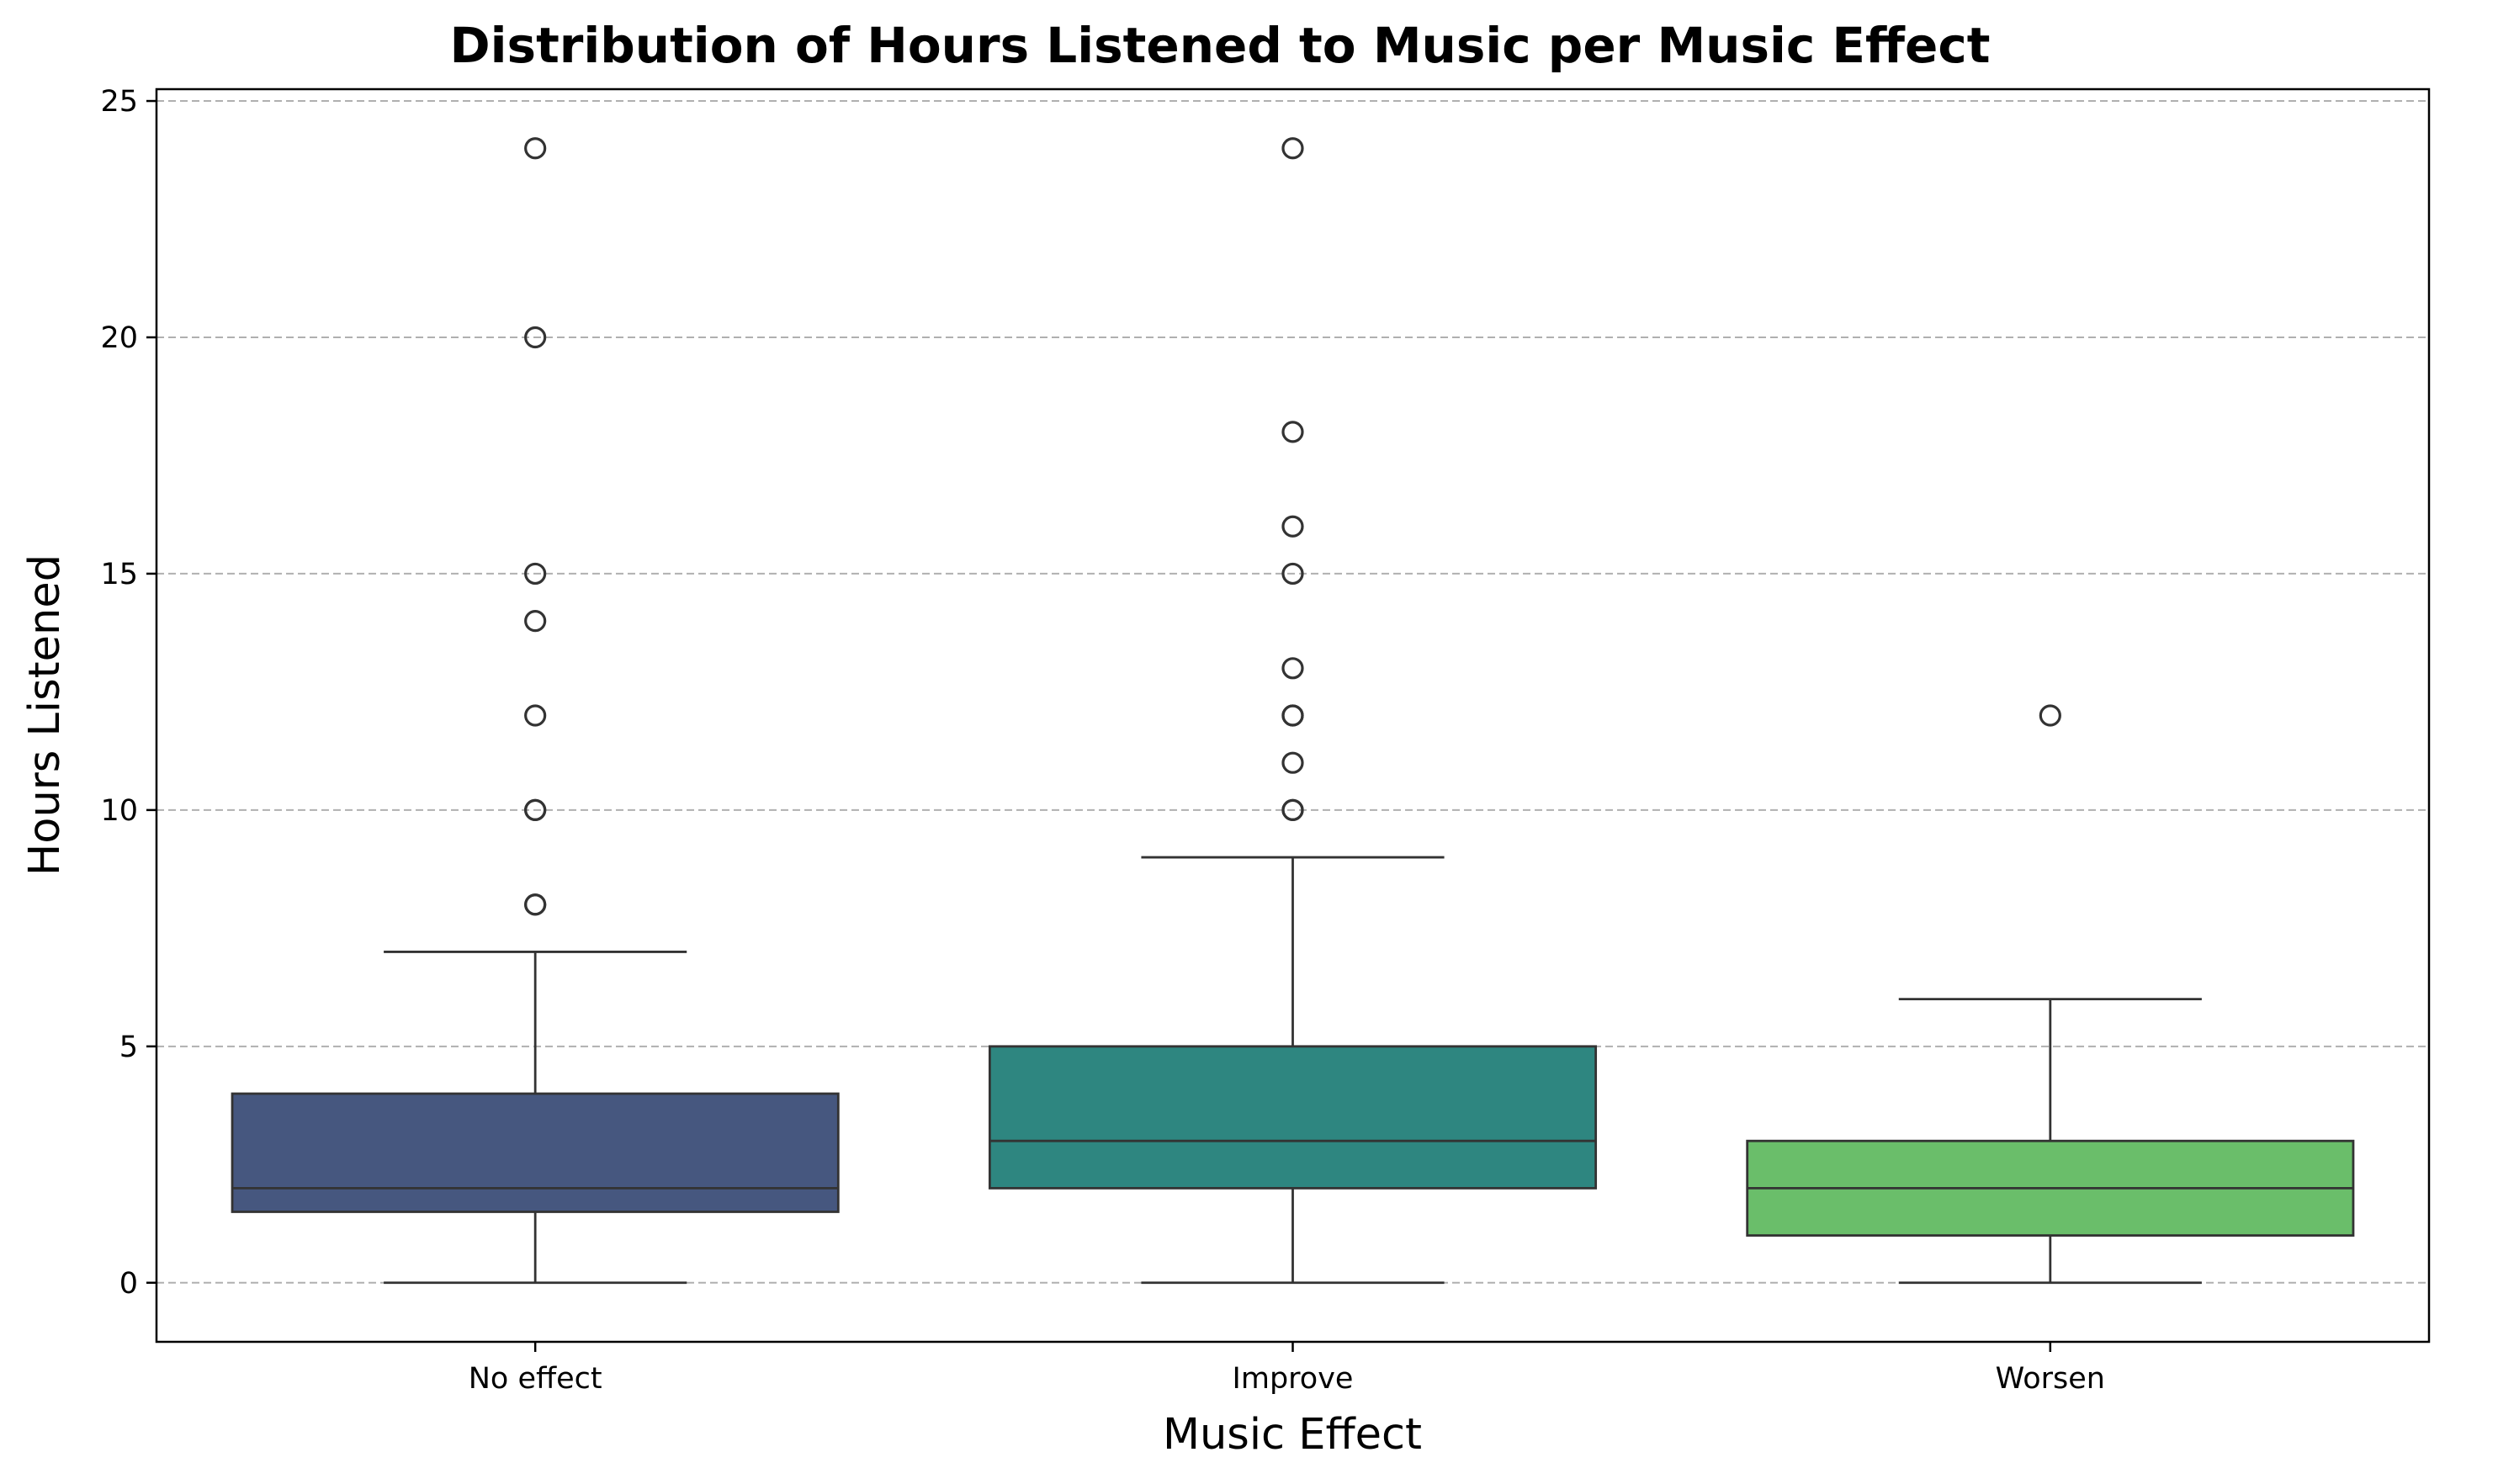 This screenshot has height=1484, width=2498. I want to click on y-tick-label: 5, so click(128, 1047).